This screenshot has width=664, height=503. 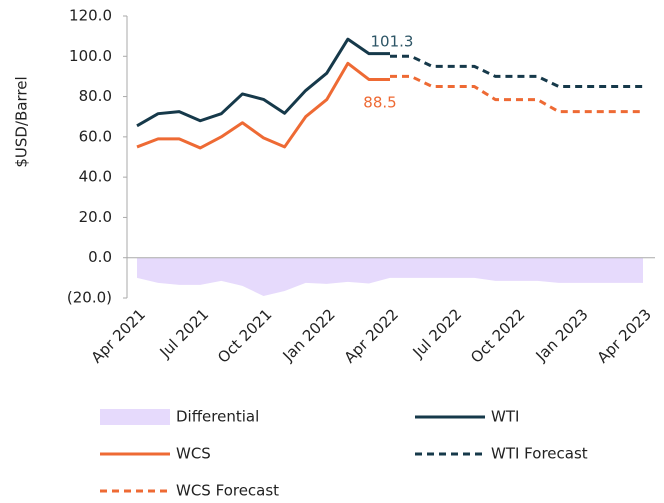 What do you see at coordinates (193, 454) in the screenshot?
I see `legend-label: WCS` at bounding box center [193, 454].